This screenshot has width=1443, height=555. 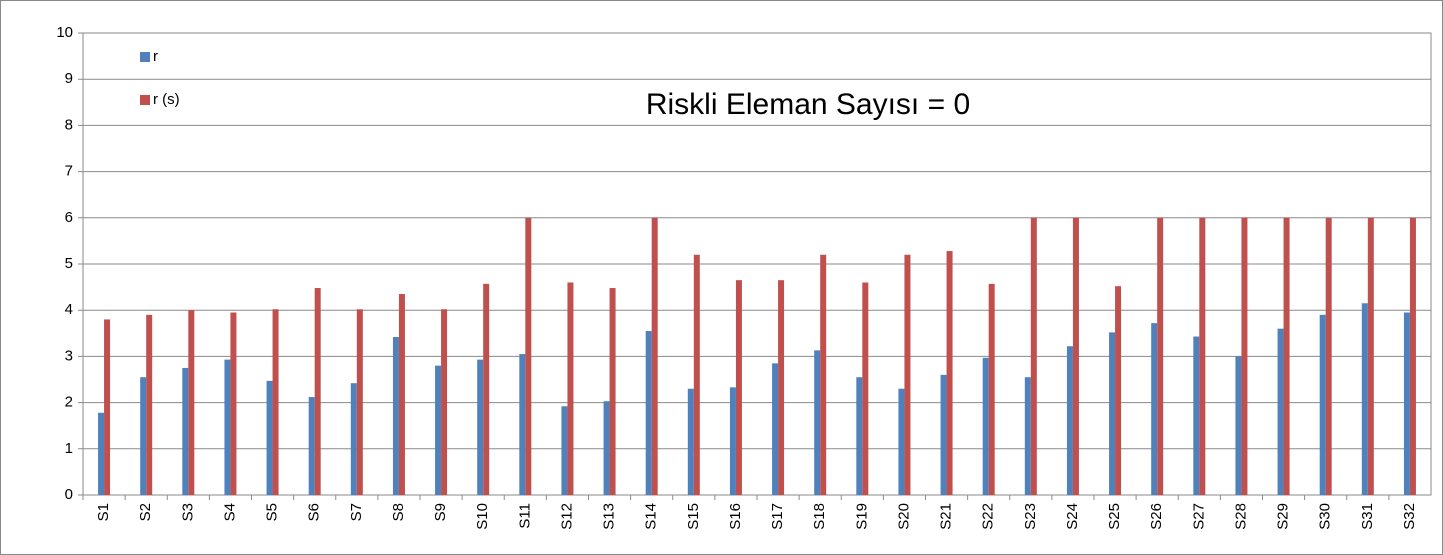 What do you see at coordinates (903, 516) in the screenshot?
I see `x-tick-label: S20` at bounding box center [903, 516].